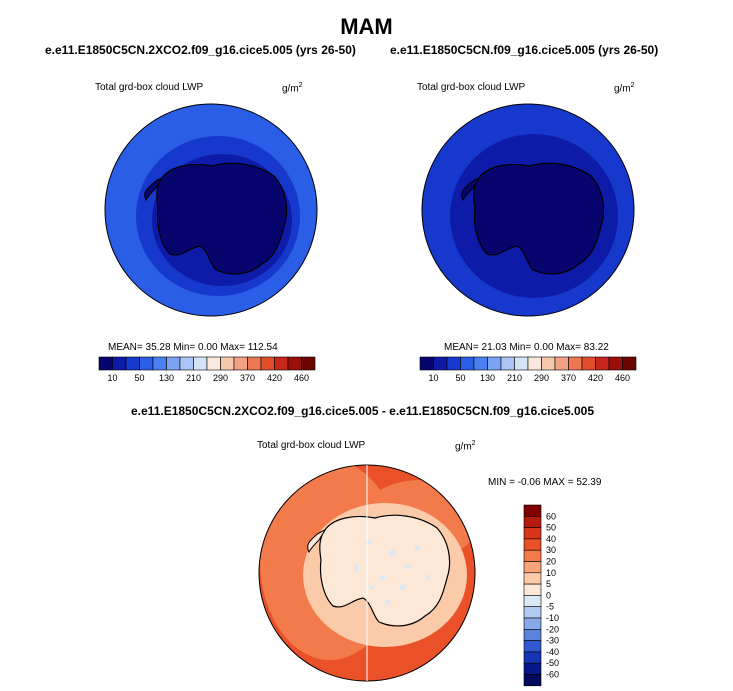 Image resolution: width=733 pixels, height=691 pixels. What do you see at coordinates (392, 572) in the screenshot?
I see `diff-specks` at bounding box center [392, 572].